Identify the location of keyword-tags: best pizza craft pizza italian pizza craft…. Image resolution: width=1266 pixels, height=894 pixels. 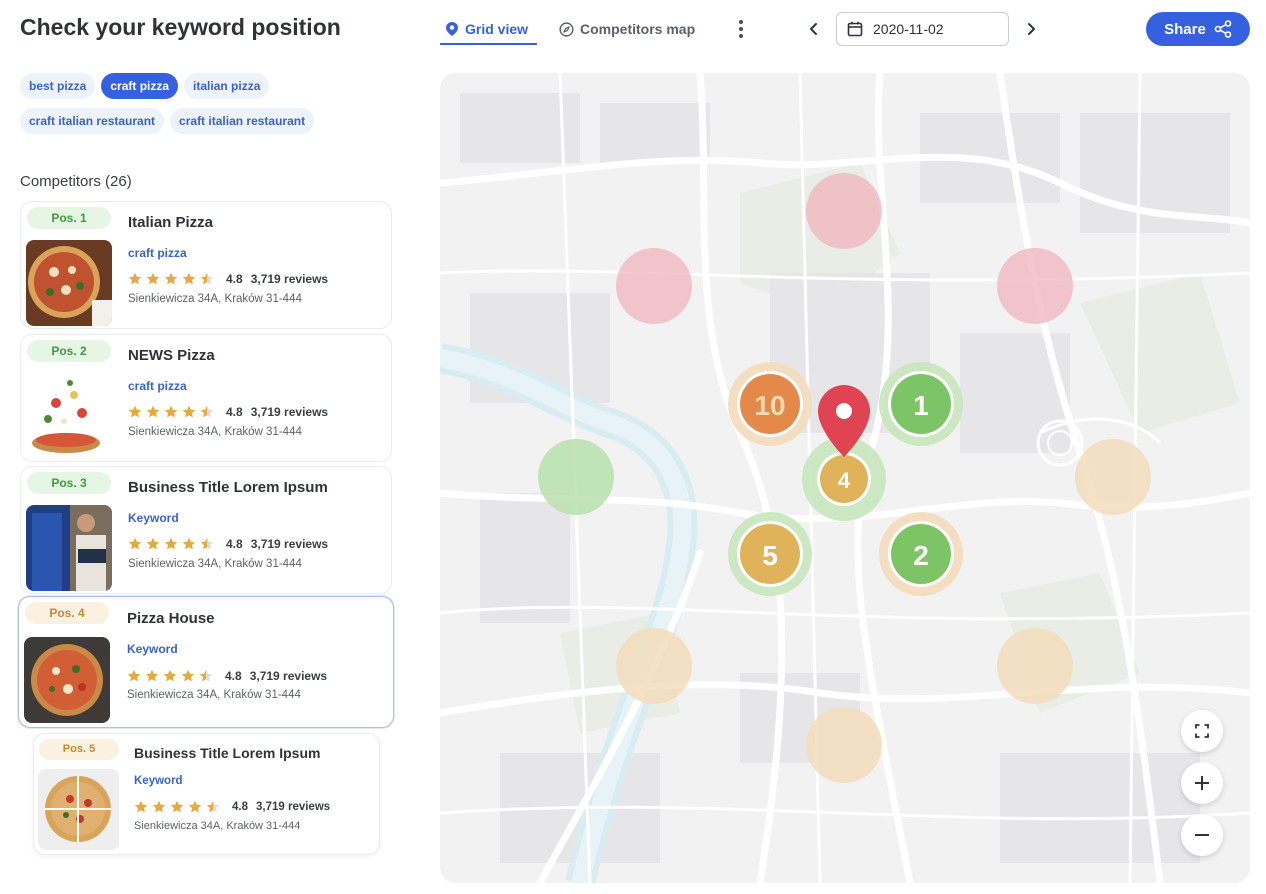
(200, 108).